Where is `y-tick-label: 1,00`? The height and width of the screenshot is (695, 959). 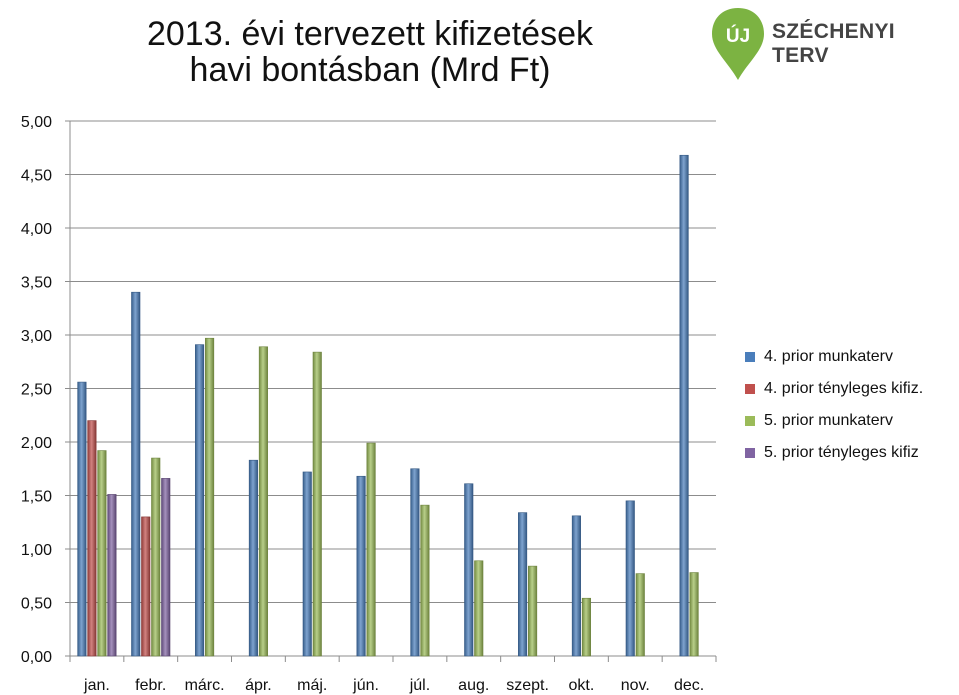
y-tick-label: 1,00 is located at coordinates (36, 550).